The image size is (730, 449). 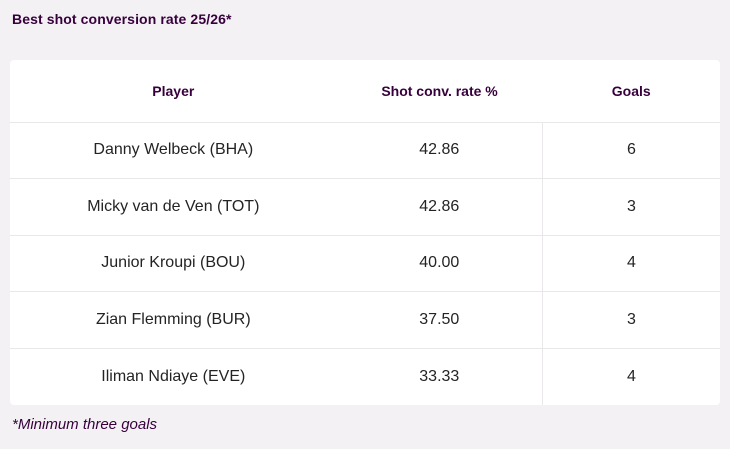 What do you see at coordinates (439, 320) in the screenshot?
I see `conversion-rate-value: 37.50` at bounding box center [439, 320].